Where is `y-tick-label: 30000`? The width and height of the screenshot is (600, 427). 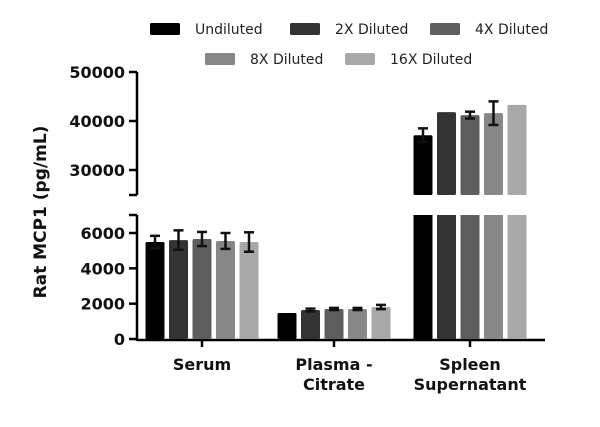 y-tick-label: 30000 is located at coordinates (97, 170).